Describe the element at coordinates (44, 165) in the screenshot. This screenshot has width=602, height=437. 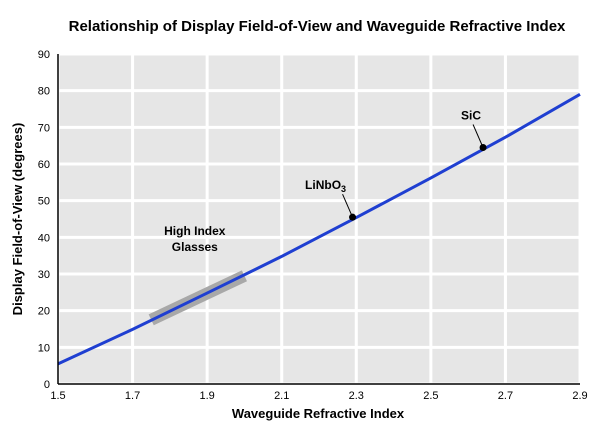
I see `y-tick-label: 60` at that location.